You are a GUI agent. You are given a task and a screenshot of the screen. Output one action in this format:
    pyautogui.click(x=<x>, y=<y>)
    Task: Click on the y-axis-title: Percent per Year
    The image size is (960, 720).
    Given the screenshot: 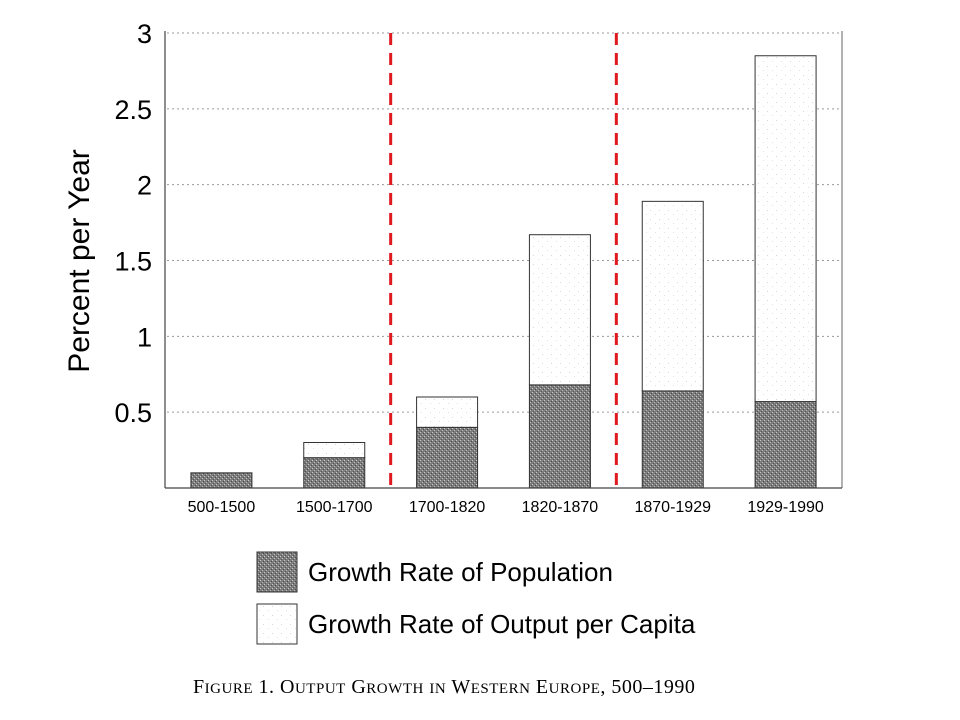 What is the action you would take?
    pyautogui.click(x=79, y=261)
    